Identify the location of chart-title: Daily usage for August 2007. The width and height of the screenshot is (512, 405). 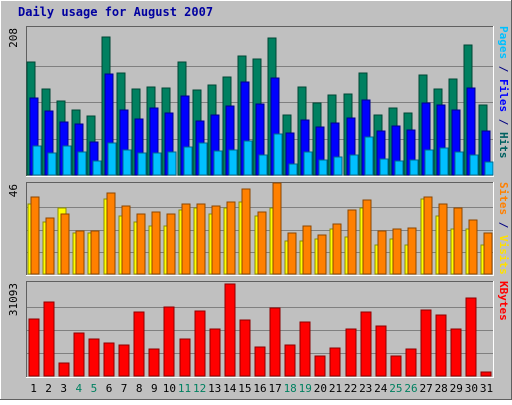
(115, 12).